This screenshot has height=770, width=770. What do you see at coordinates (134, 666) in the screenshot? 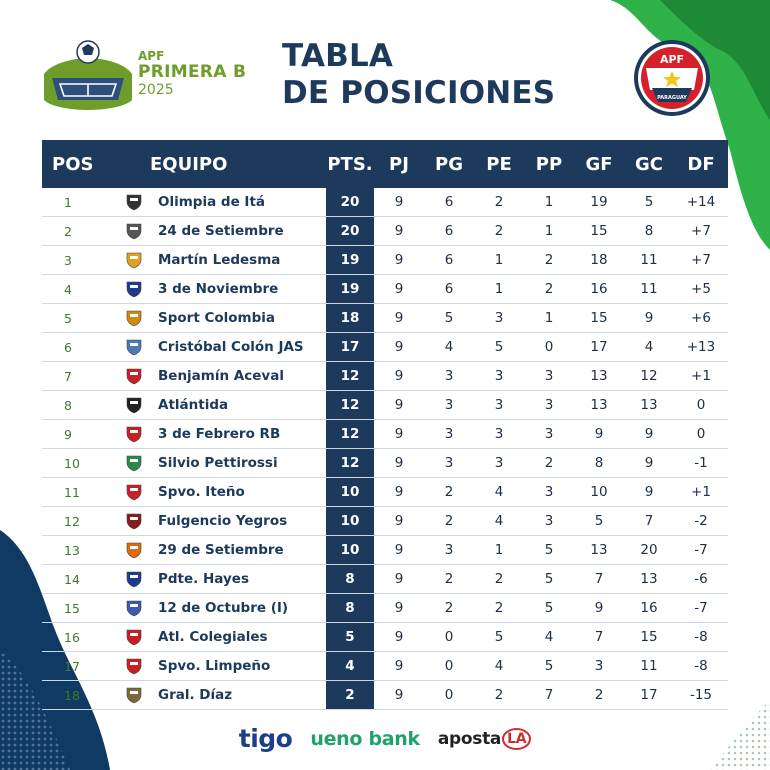
I see `limpeno-crest-icon` at bounding box center [134, 666].